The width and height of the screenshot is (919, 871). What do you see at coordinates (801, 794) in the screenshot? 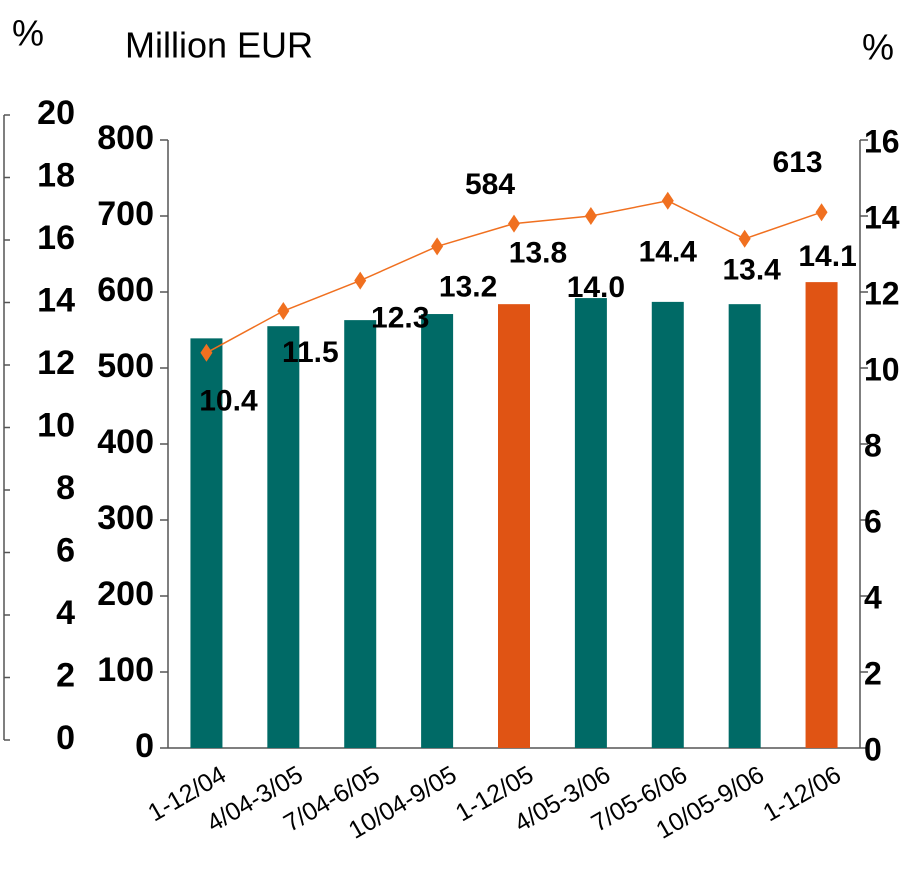
I see `x-tick-label: 1-12/06` at bounding box center [801, 794].